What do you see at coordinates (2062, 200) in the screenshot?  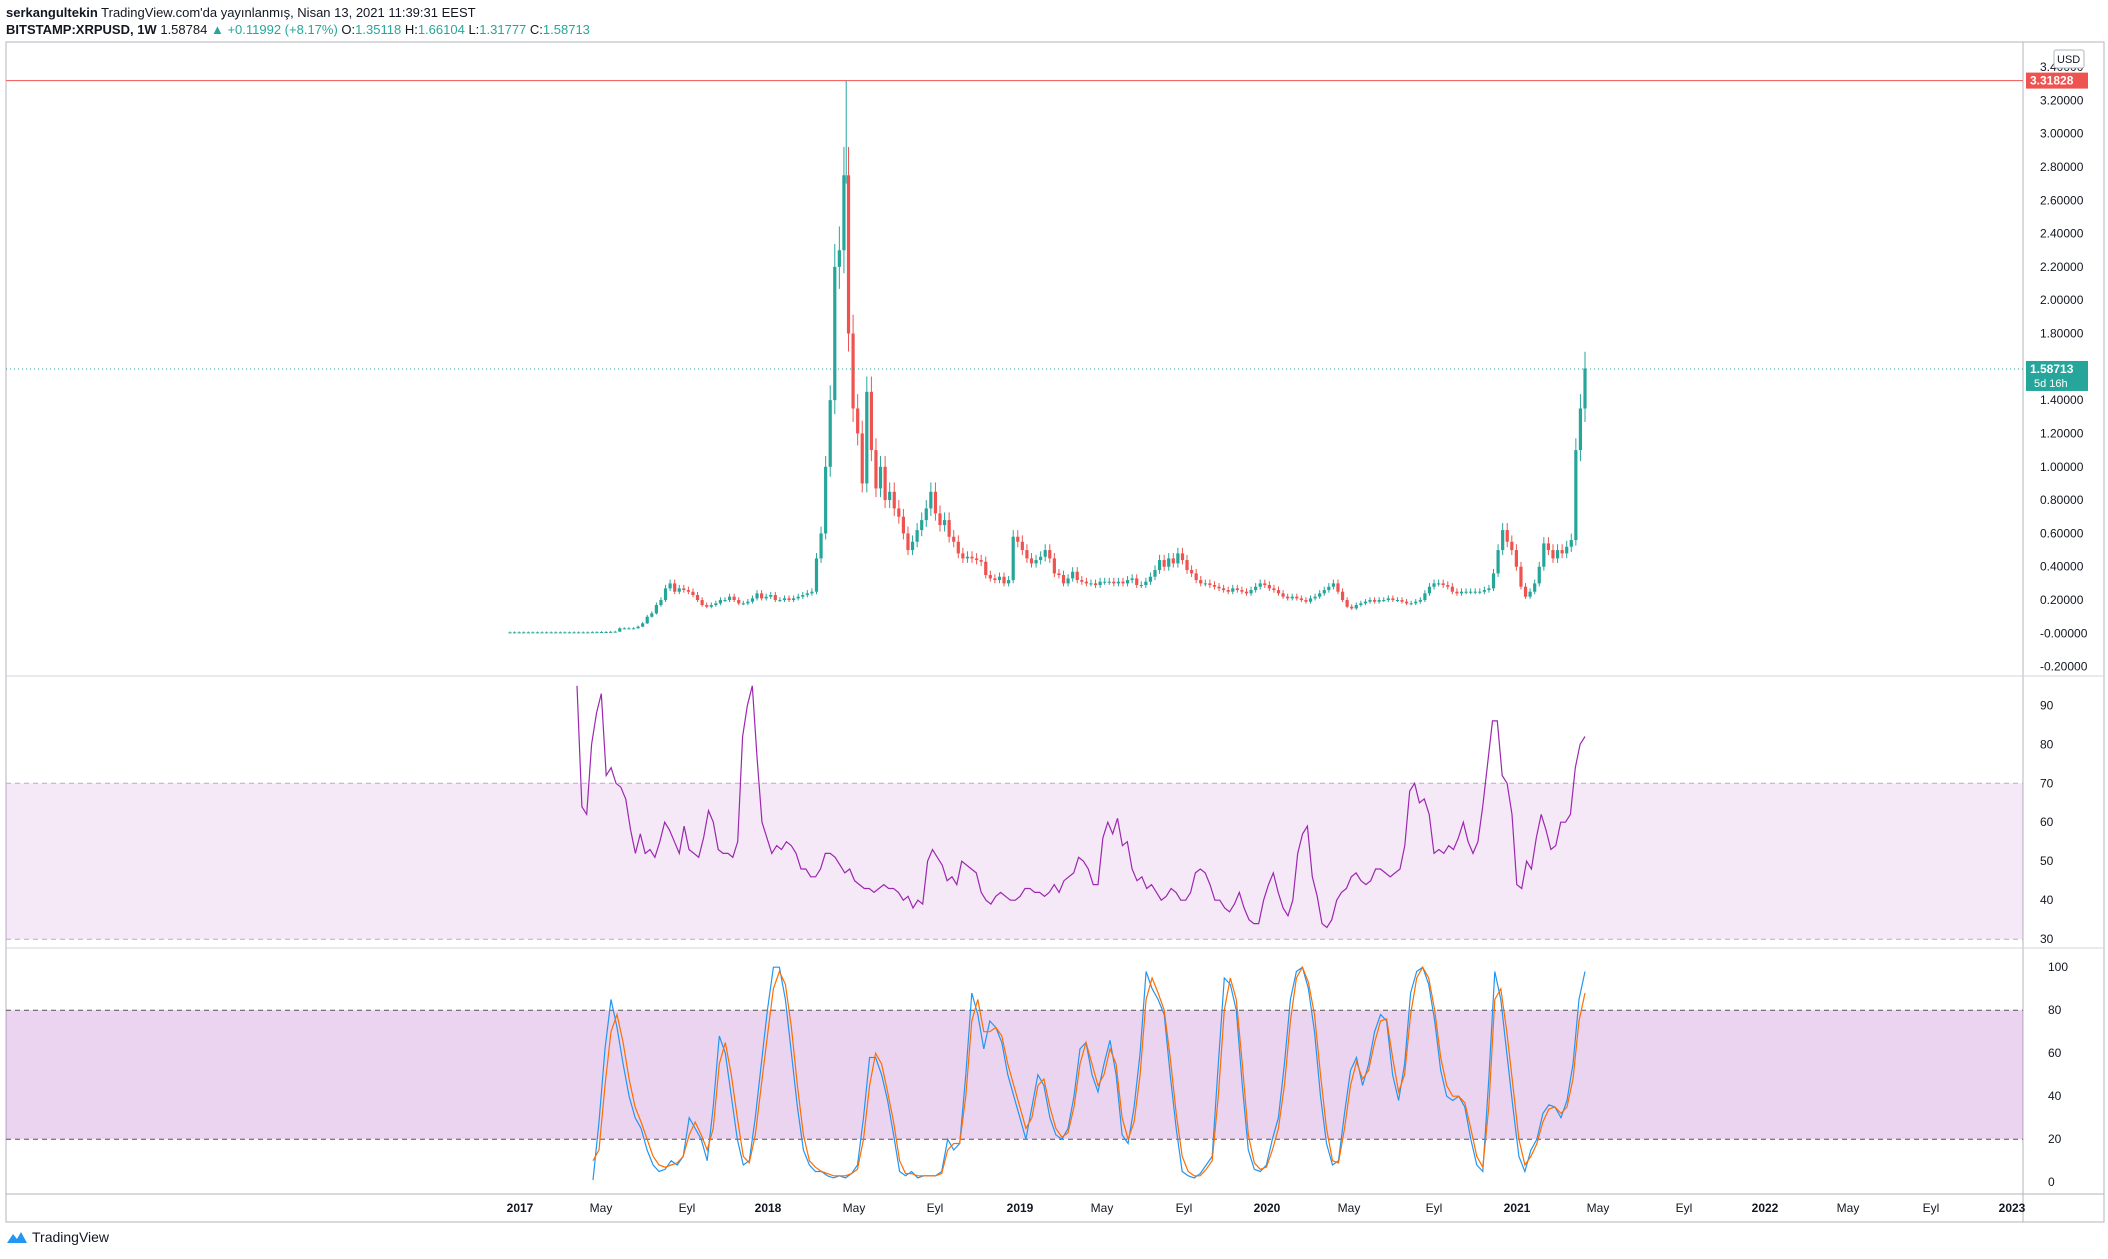 I see `price-tick-label: 2.60000` at bounding box center [2062, 200].